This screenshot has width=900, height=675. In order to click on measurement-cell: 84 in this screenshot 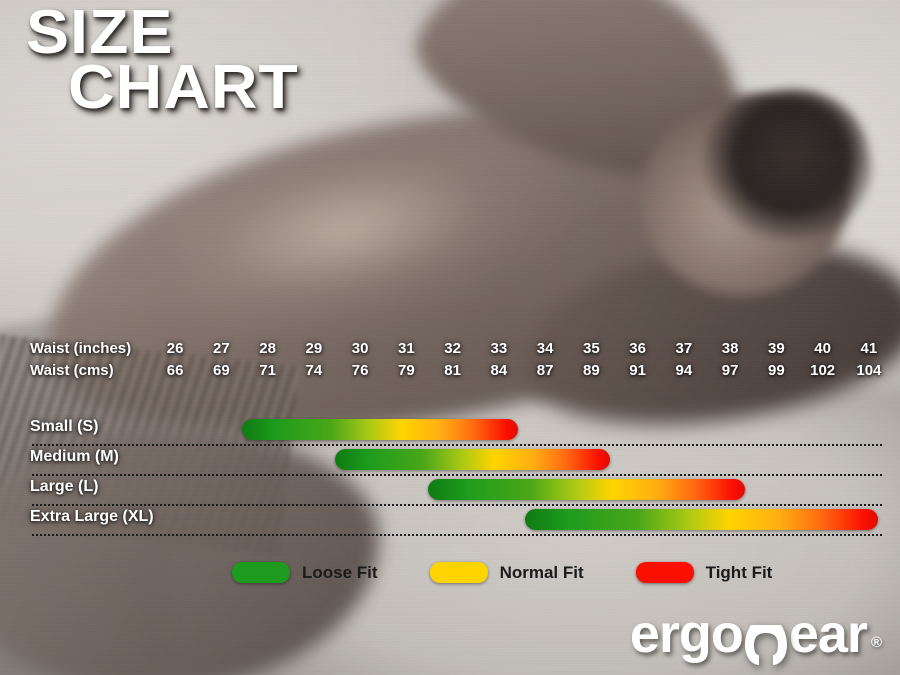, I will do `click(499, 370)`.